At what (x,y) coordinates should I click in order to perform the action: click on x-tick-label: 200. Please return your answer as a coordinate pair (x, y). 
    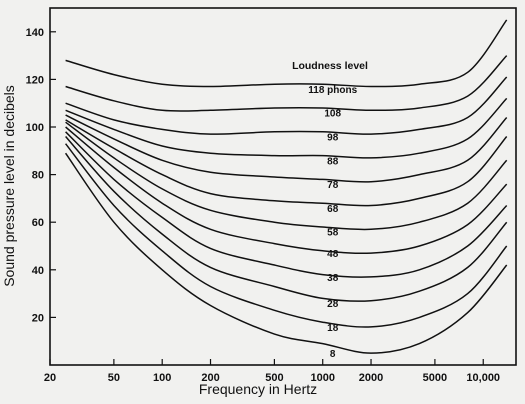
    Looking at the image, I should click on (210, 378).